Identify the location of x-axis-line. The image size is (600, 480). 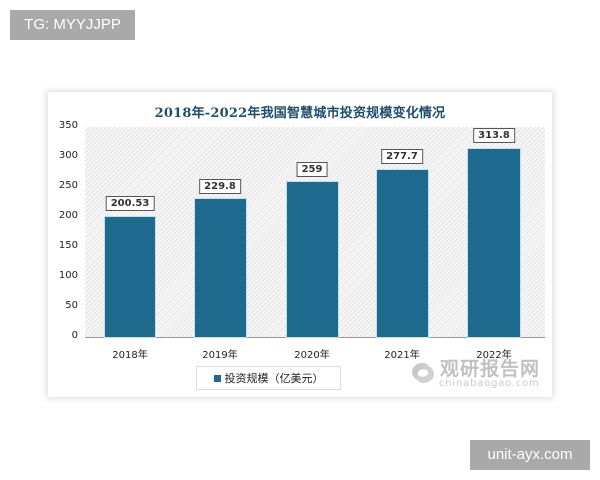
(315, 337).